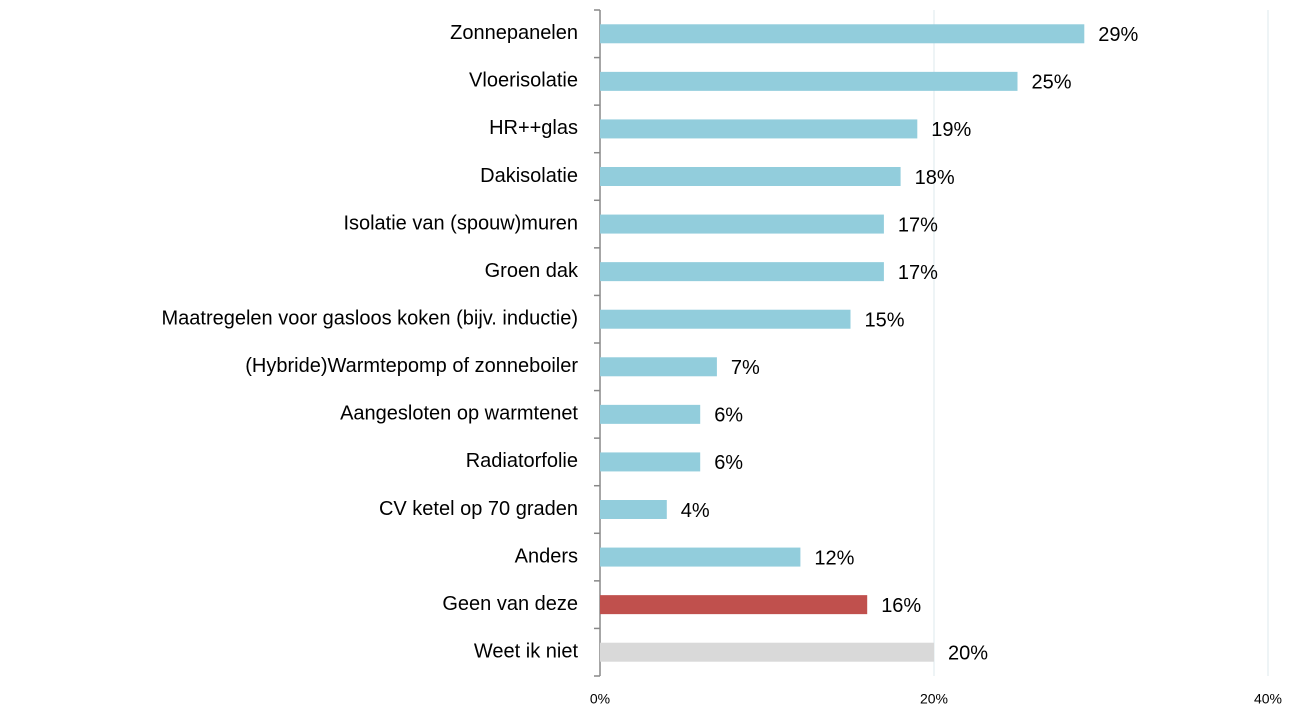 This screenshot has width=1291, height=717. Describe the element at coordinates (934, 699) in the screenshot. I see `x-tick-label: 20%` at that location.